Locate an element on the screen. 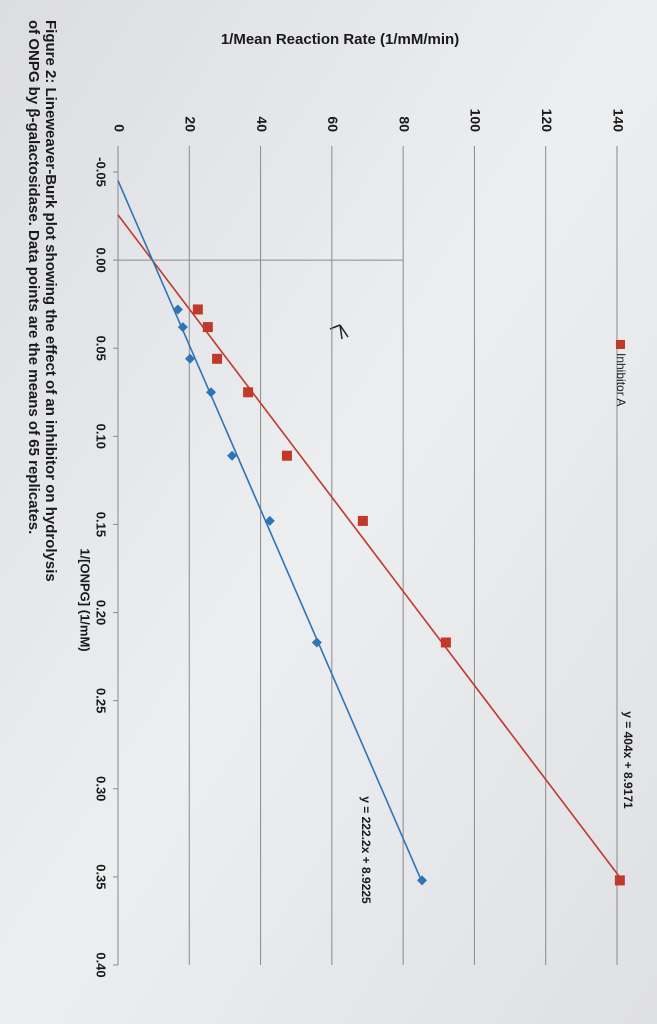 This screenshot has height=1024, width=657. legend-swatch is located at coordinates (620, 344).